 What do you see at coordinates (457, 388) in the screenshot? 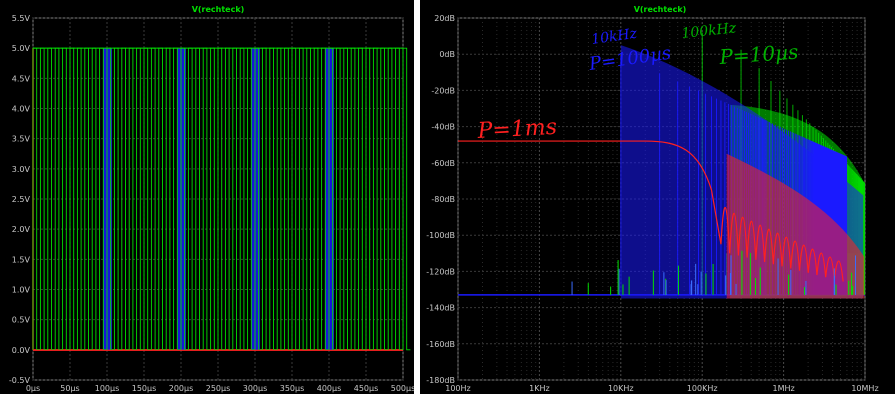
I see `freq-x-tick-label: 100Hz` at bounding box center [457, 388].